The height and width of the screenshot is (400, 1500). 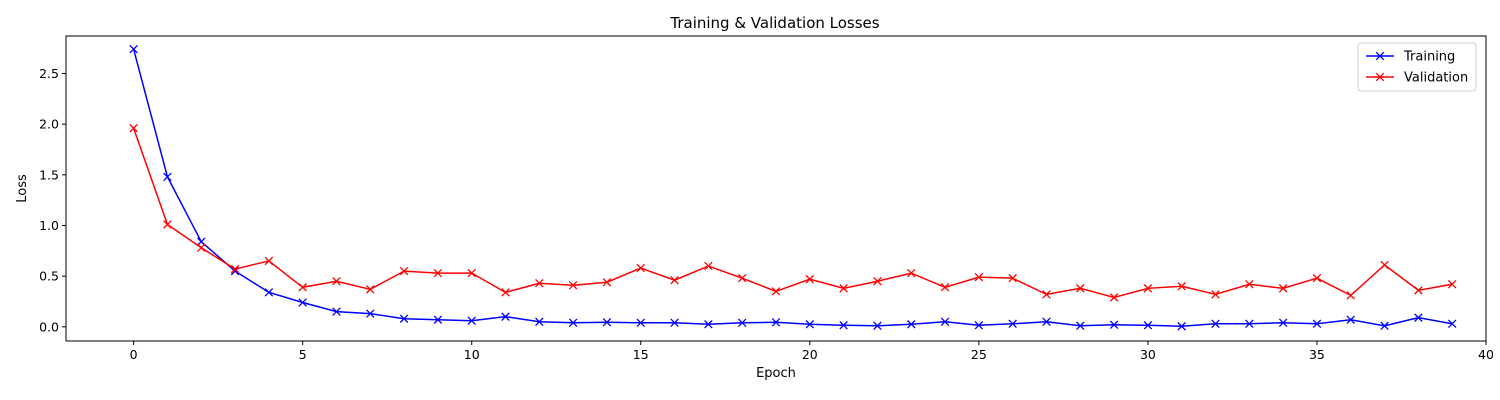 What do you see at coordinates (49, 225) in the screenshot?
I see `y-tick-label: 1.0` at bounding box center [49, 225].